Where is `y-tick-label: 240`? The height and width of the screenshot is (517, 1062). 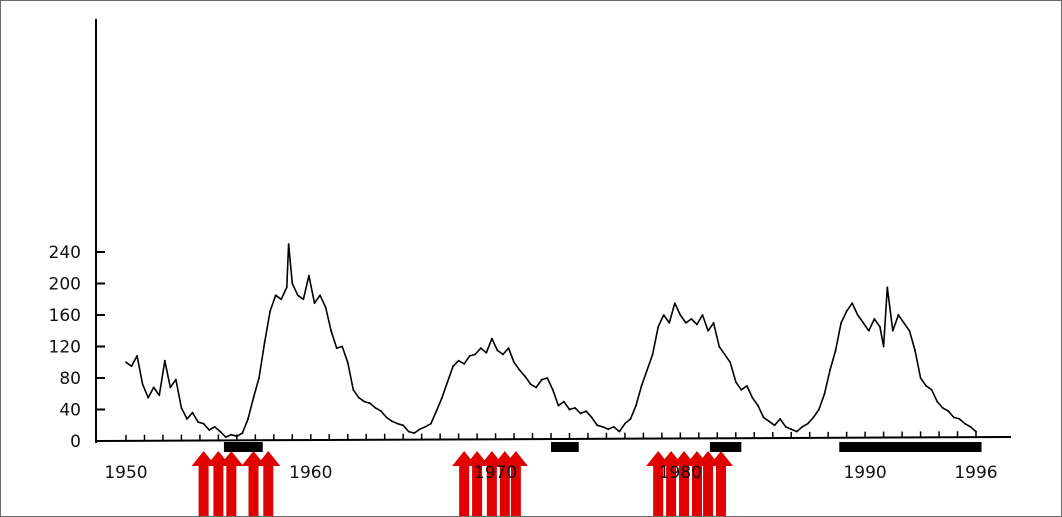
y-tick-label: 240 is located at coordinates (65, 253).